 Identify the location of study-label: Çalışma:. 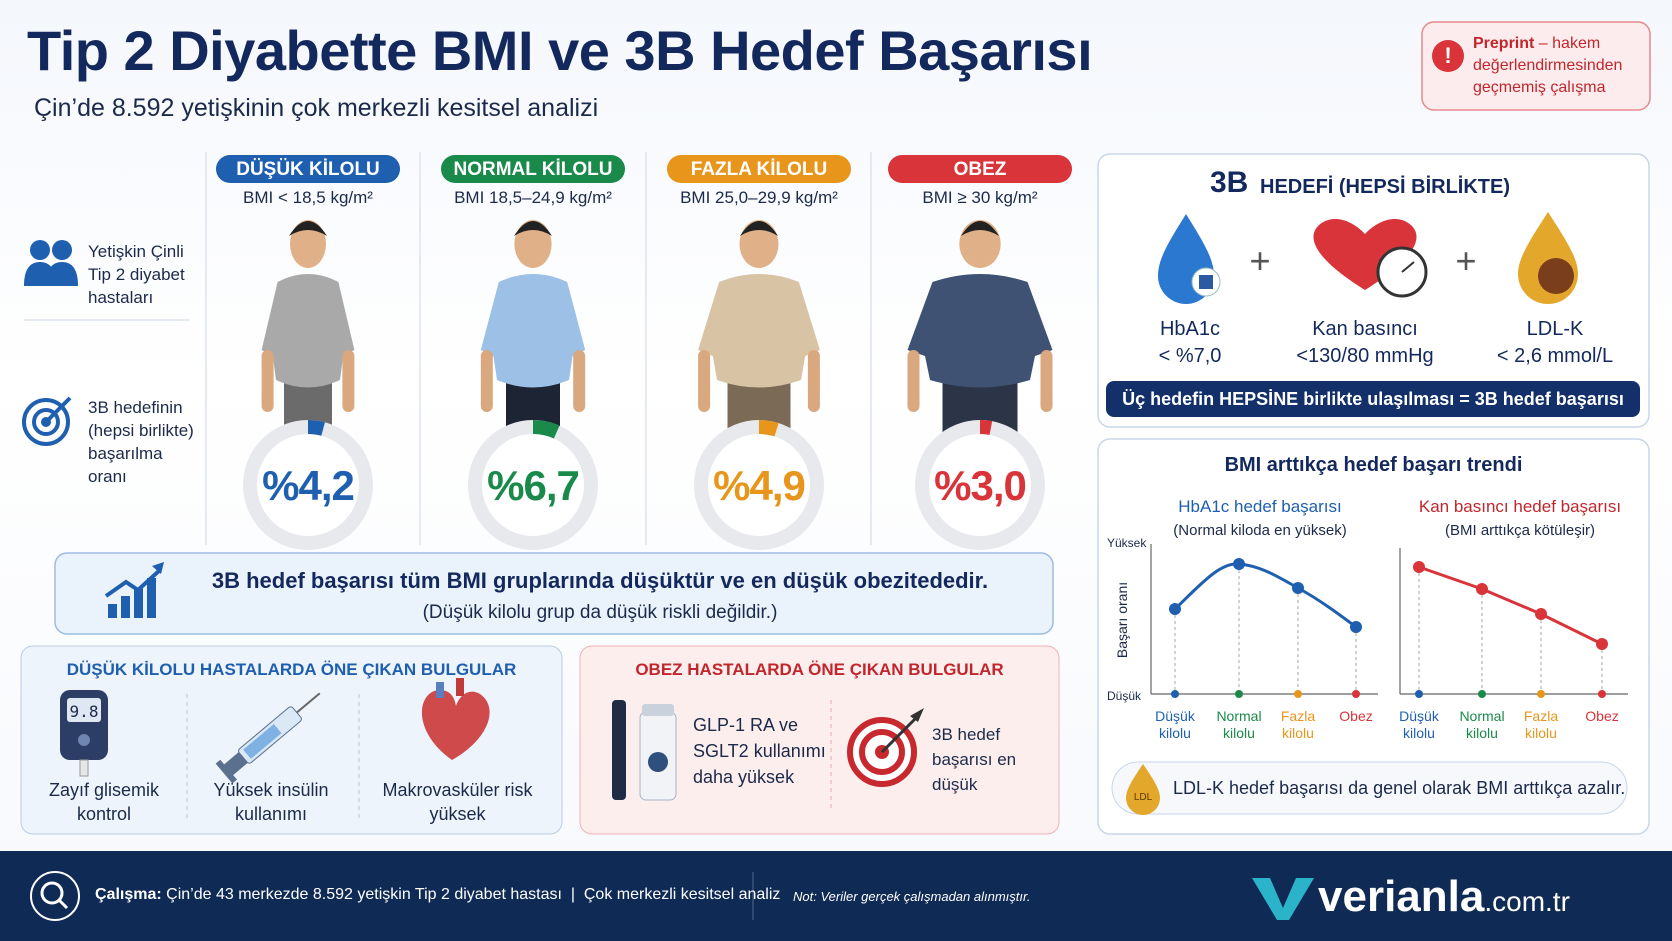
(128, 894).